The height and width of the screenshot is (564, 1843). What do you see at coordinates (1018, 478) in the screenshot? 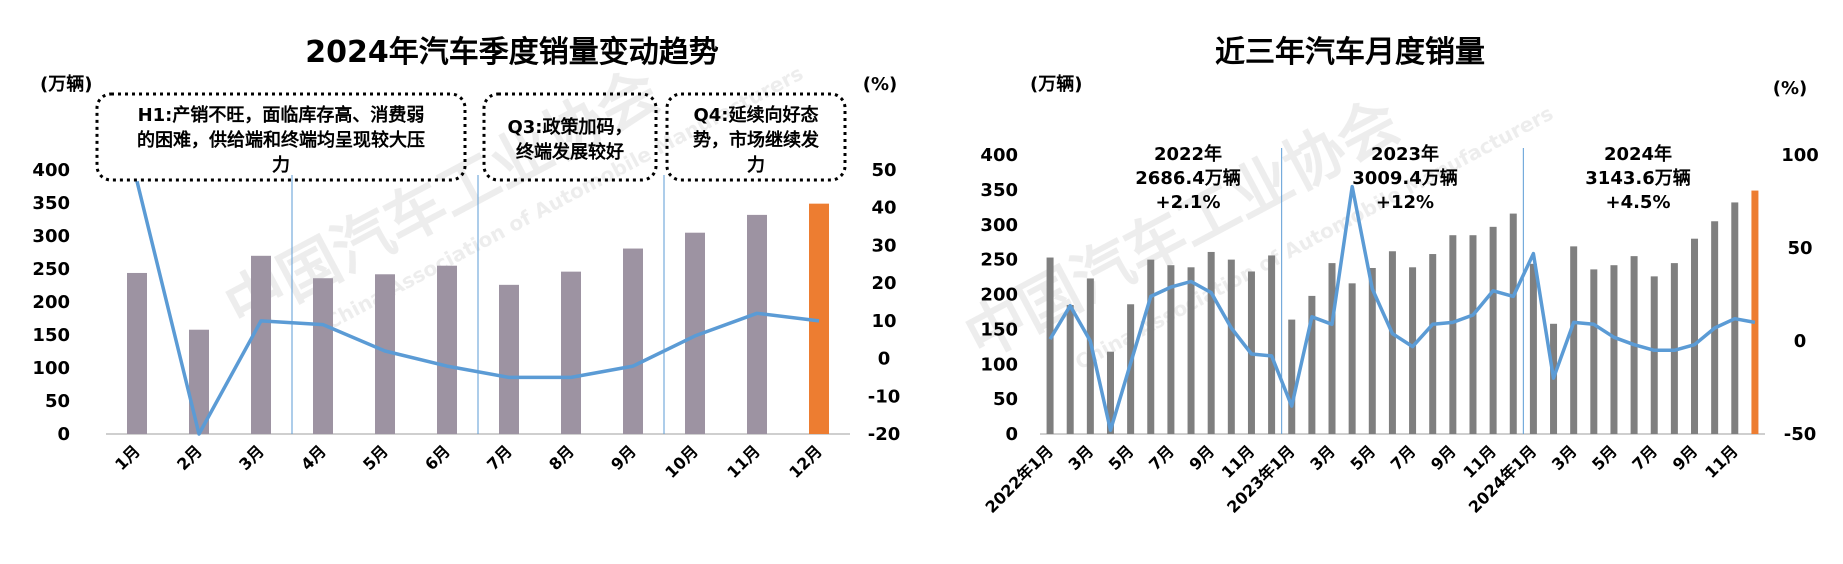
I see `chart2-x-tick: 2022年1月` at bounding box center [1018, 478].